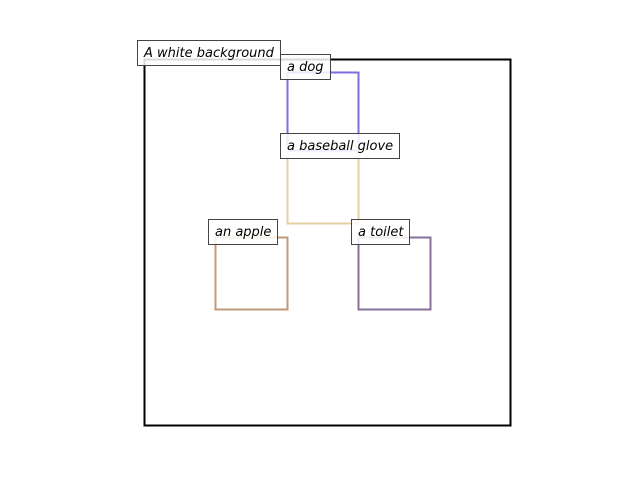 The image size is (640, 480). What do you see at coordinates (243, 232) in the screenshot?
I see `apple-label: an apple` at bounding box center [243, 232].